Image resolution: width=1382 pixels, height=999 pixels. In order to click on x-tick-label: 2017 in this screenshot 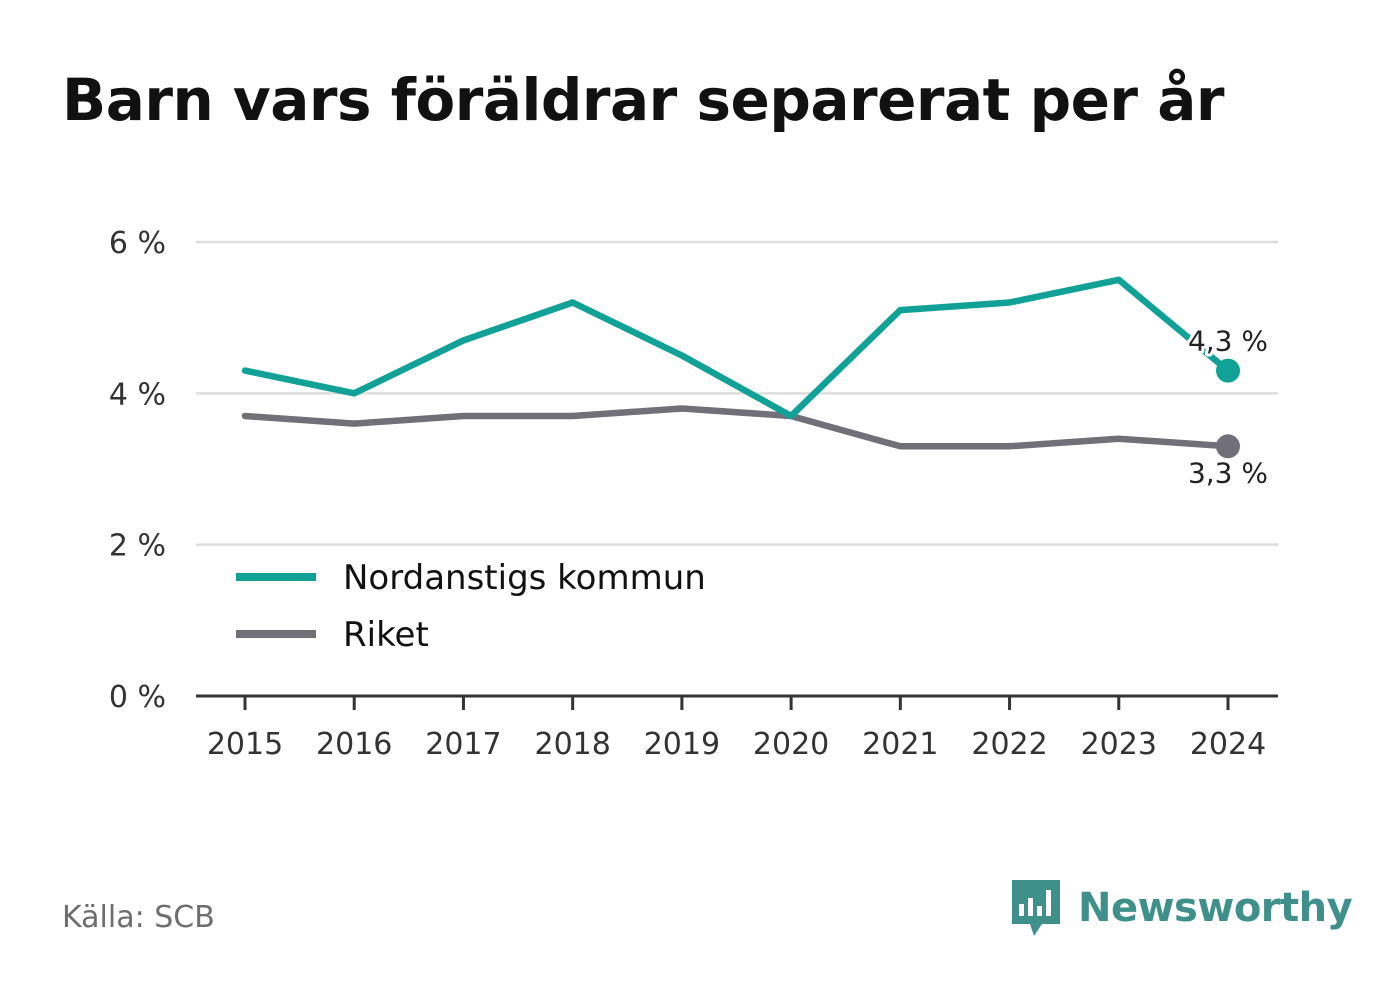, I will do `click(463, 744)`.